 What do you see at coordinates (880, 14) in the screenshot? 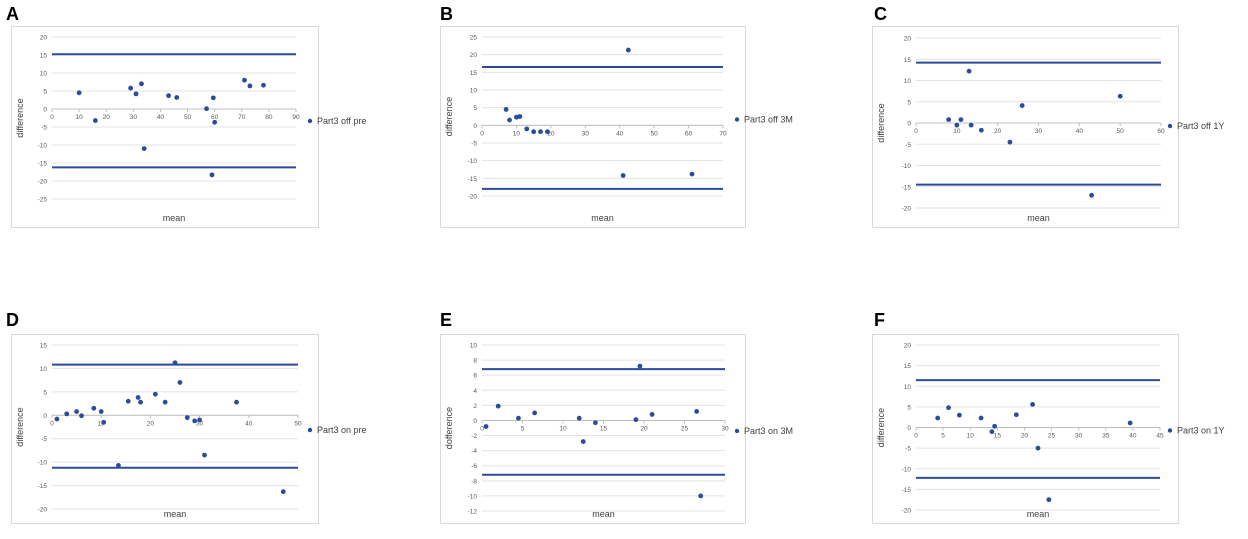
I see `panel-label: C` at bounding box center [880, 14].